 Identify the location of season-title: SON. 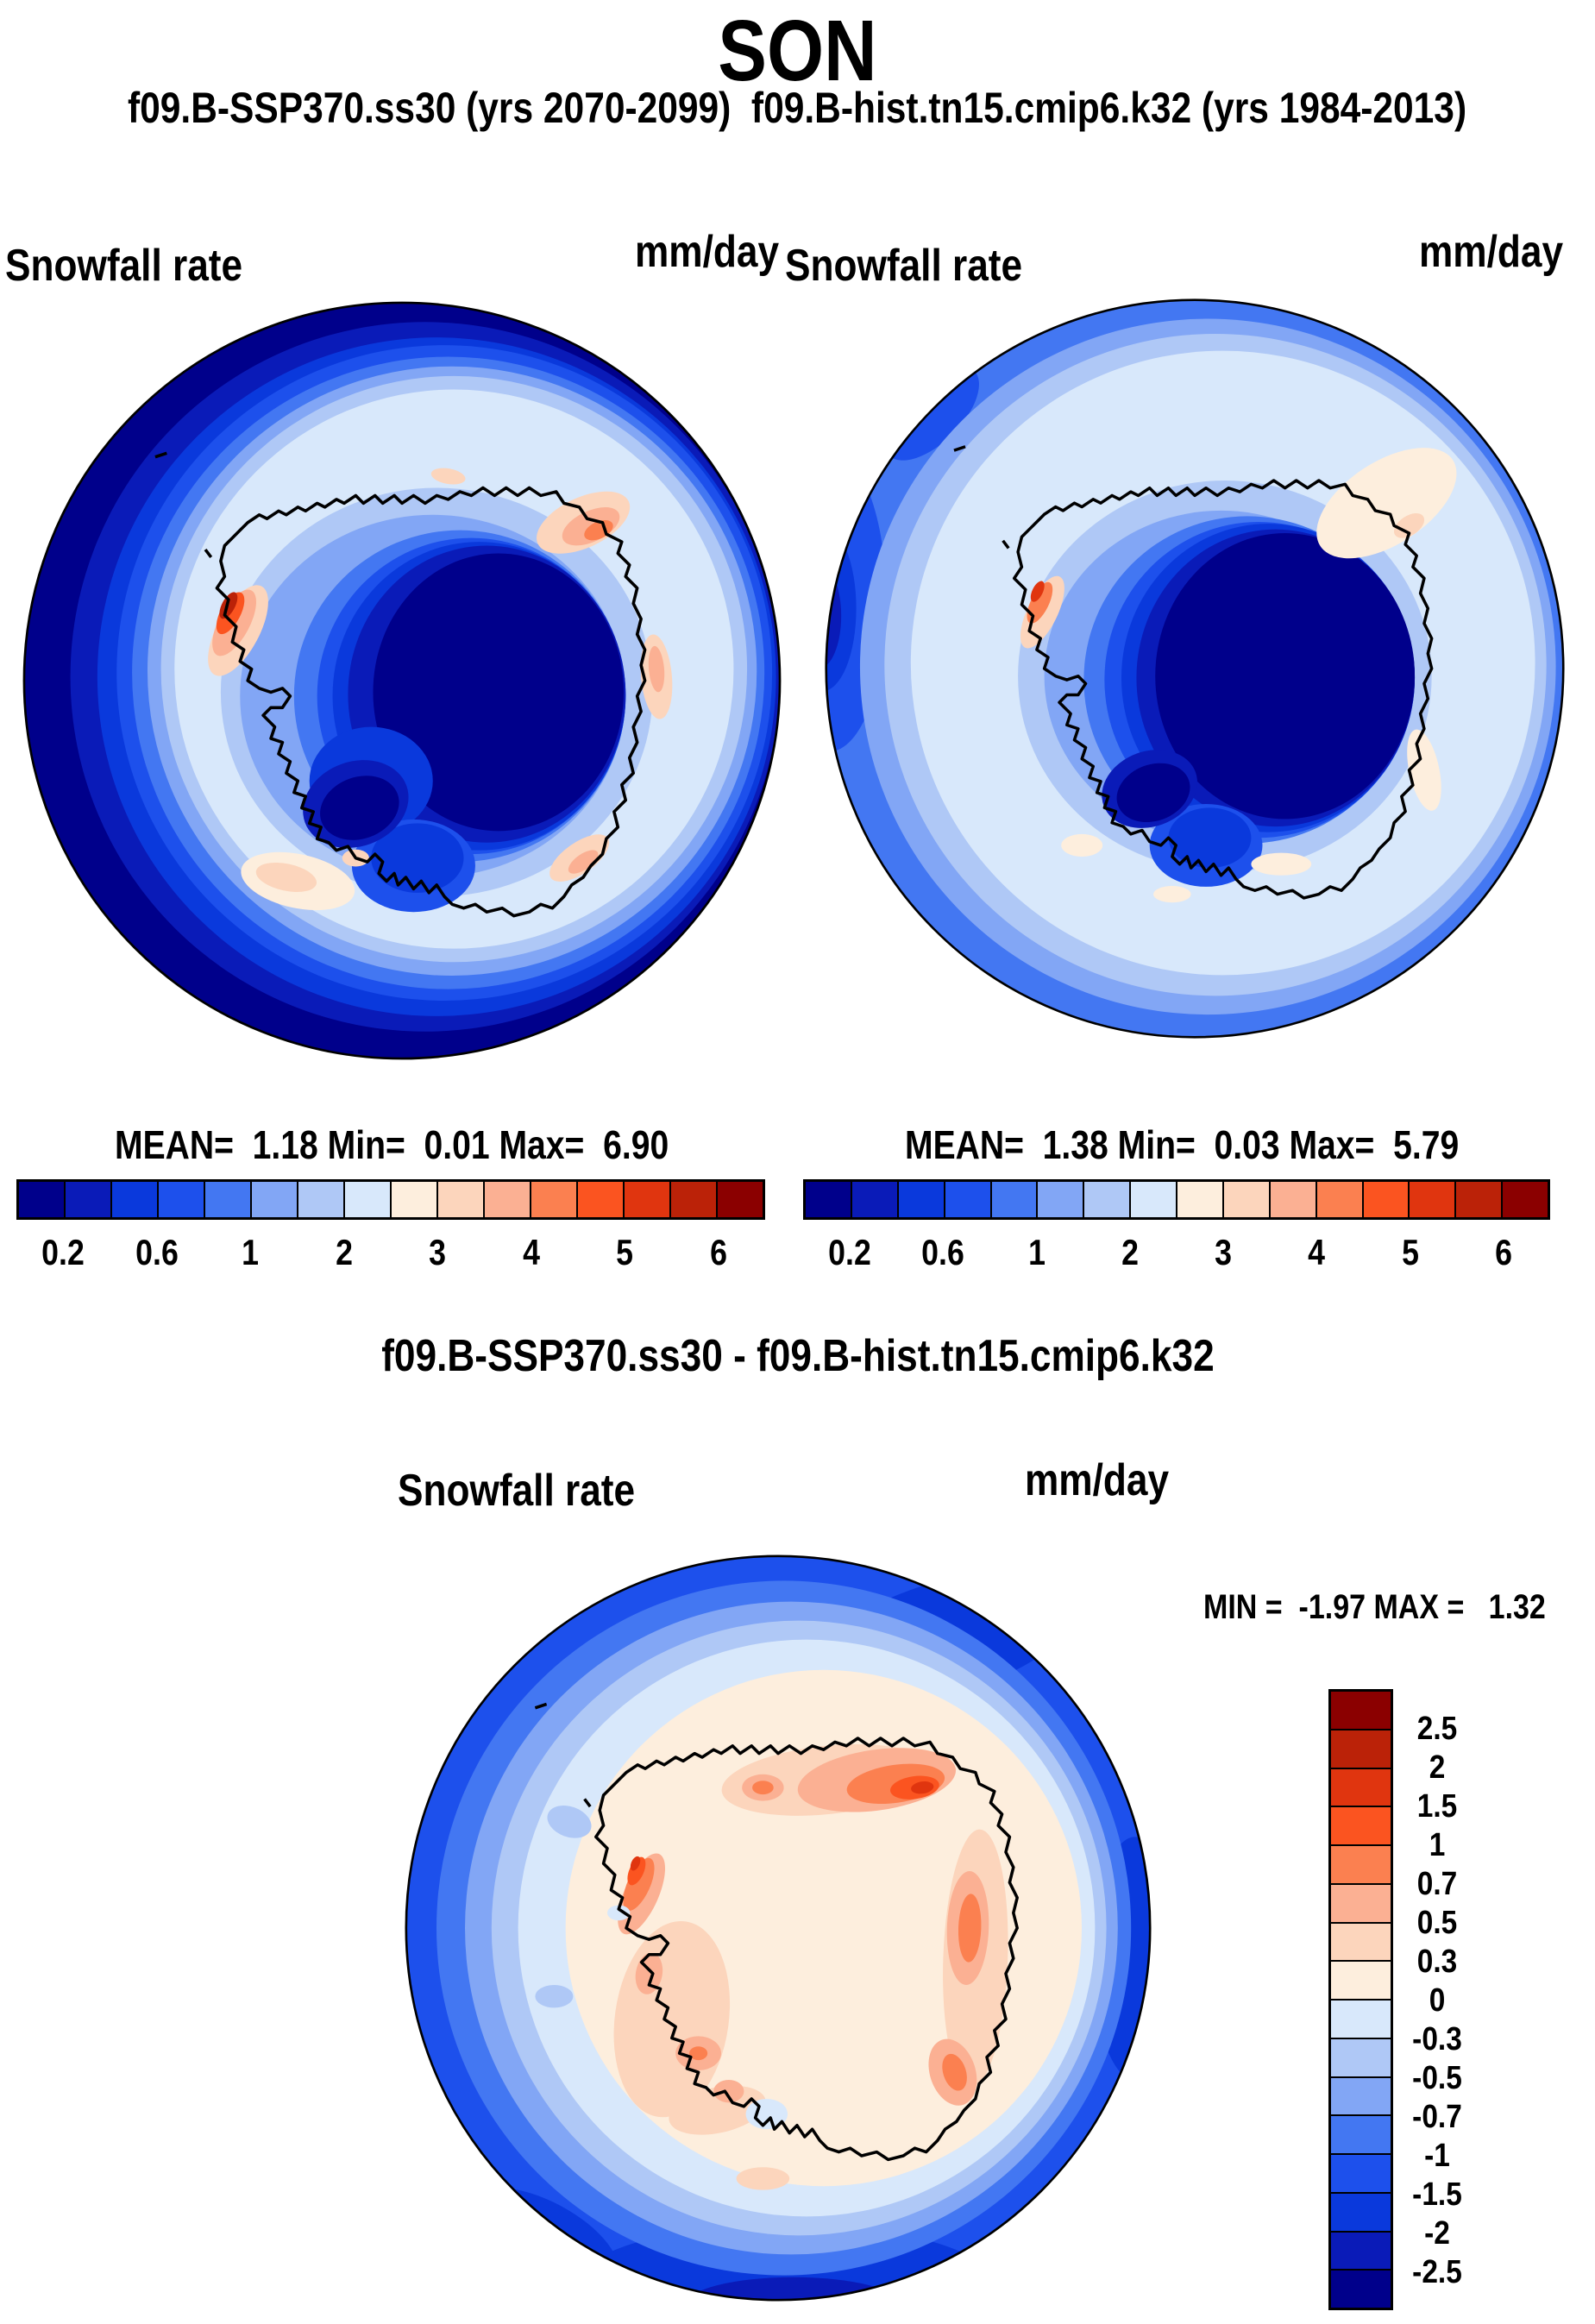
(797, 51).